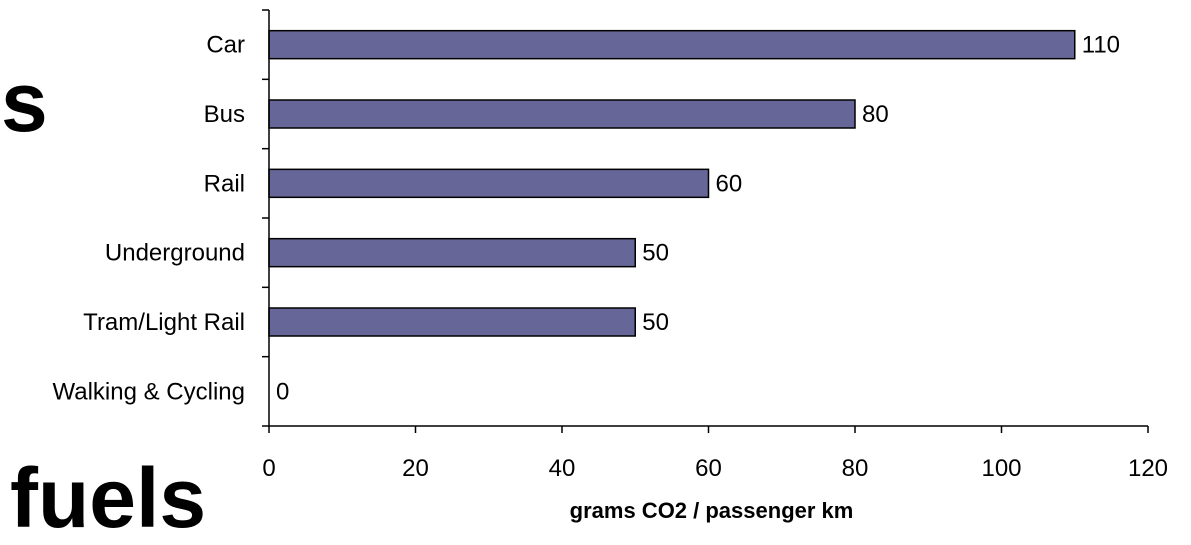 Image resolution: width=1191 pixels, height=545 pixels. Describe the element at coordinates (148, 391) in the screenshot. I see `category-label-5: Walking & Cycling` at that location.